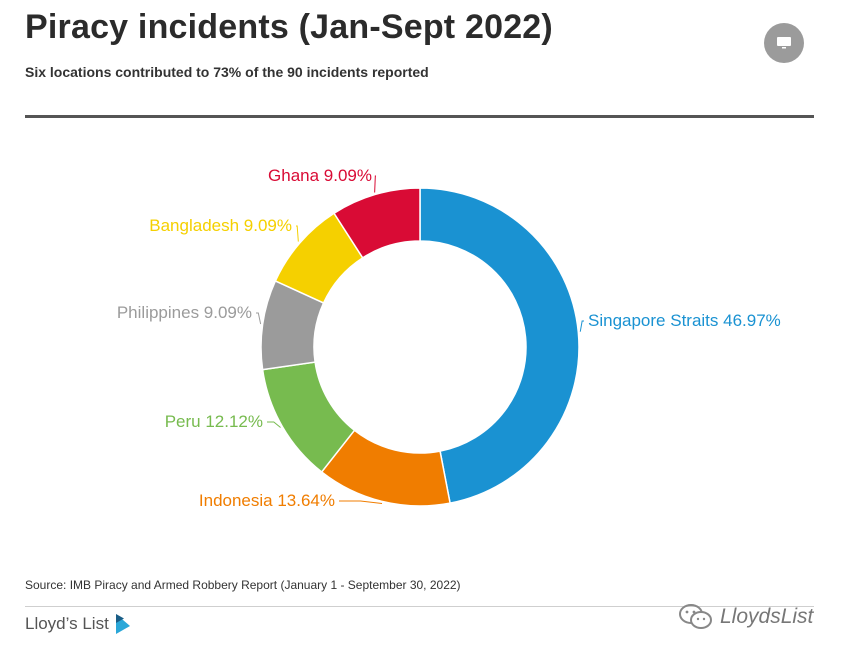 The image size is (848, 657). Describe the element at coordinates (274, 424) in the screenshot. I see `leader-line-peru` at that location.